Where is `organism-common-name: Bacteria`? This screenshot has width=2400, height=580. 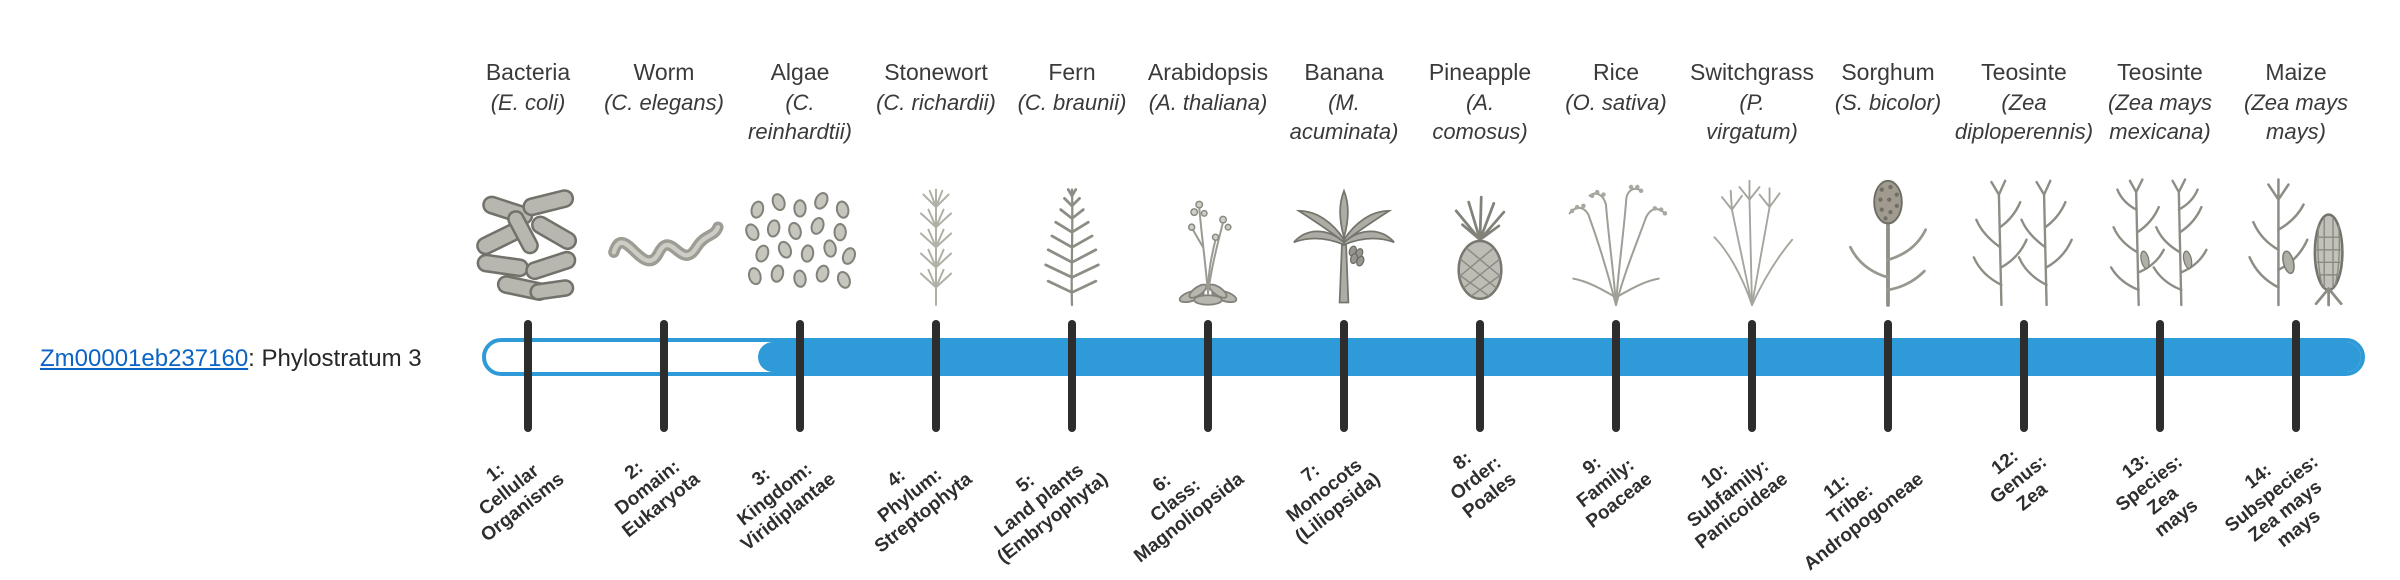
organism-common-name: Bacteria is located at coordinates (528, 72).